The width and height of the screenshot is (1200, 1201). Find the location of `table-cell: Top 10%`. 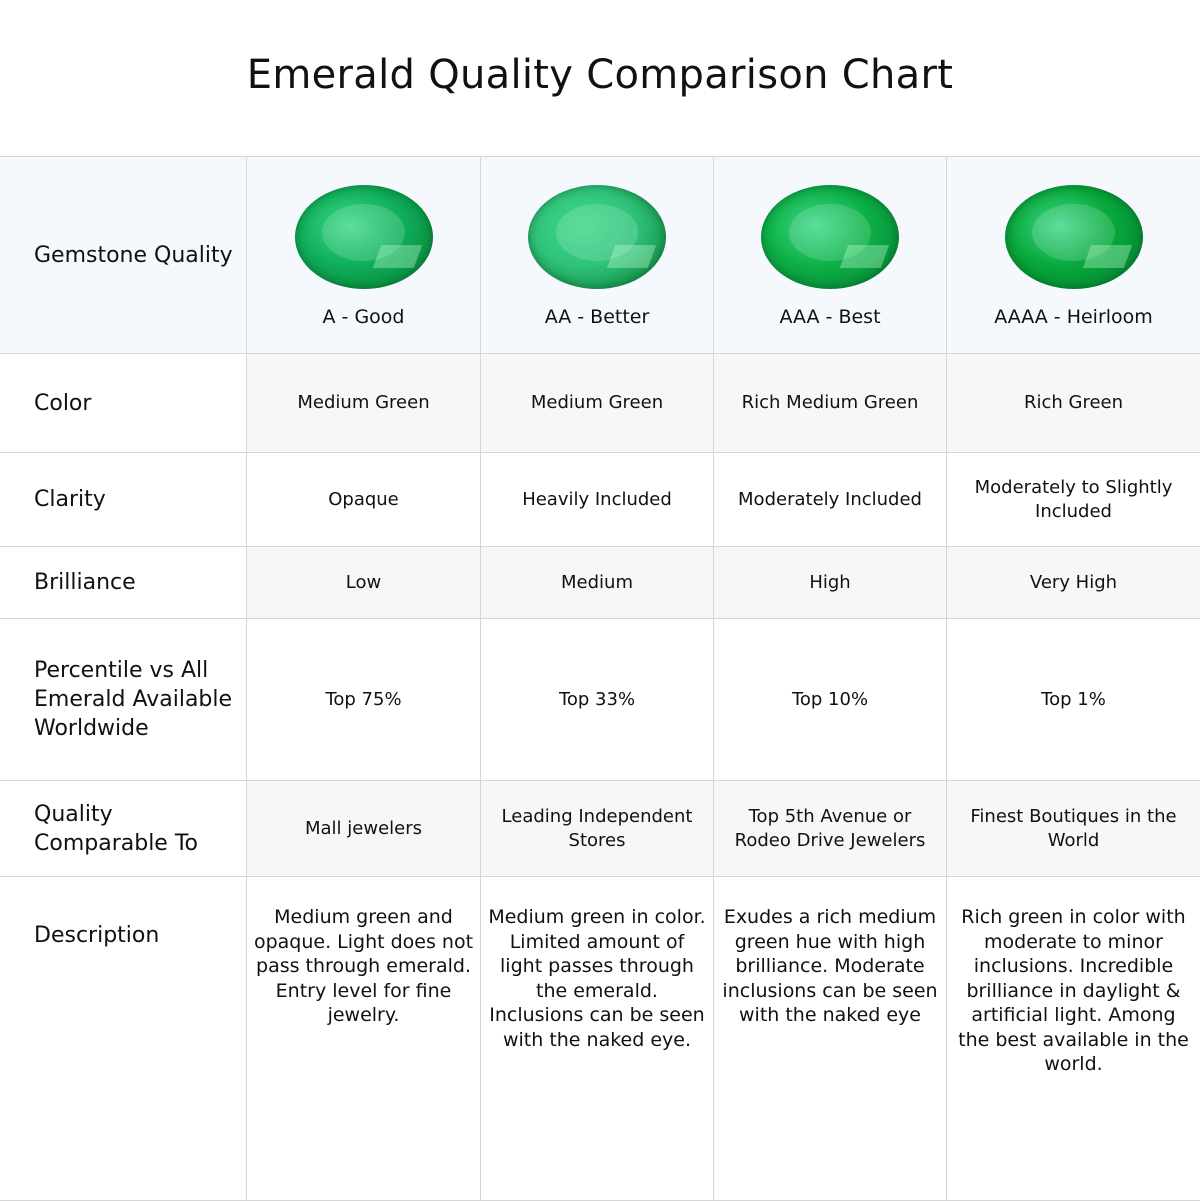

table-cell: Top 10% is located at coordinates (830, 700).